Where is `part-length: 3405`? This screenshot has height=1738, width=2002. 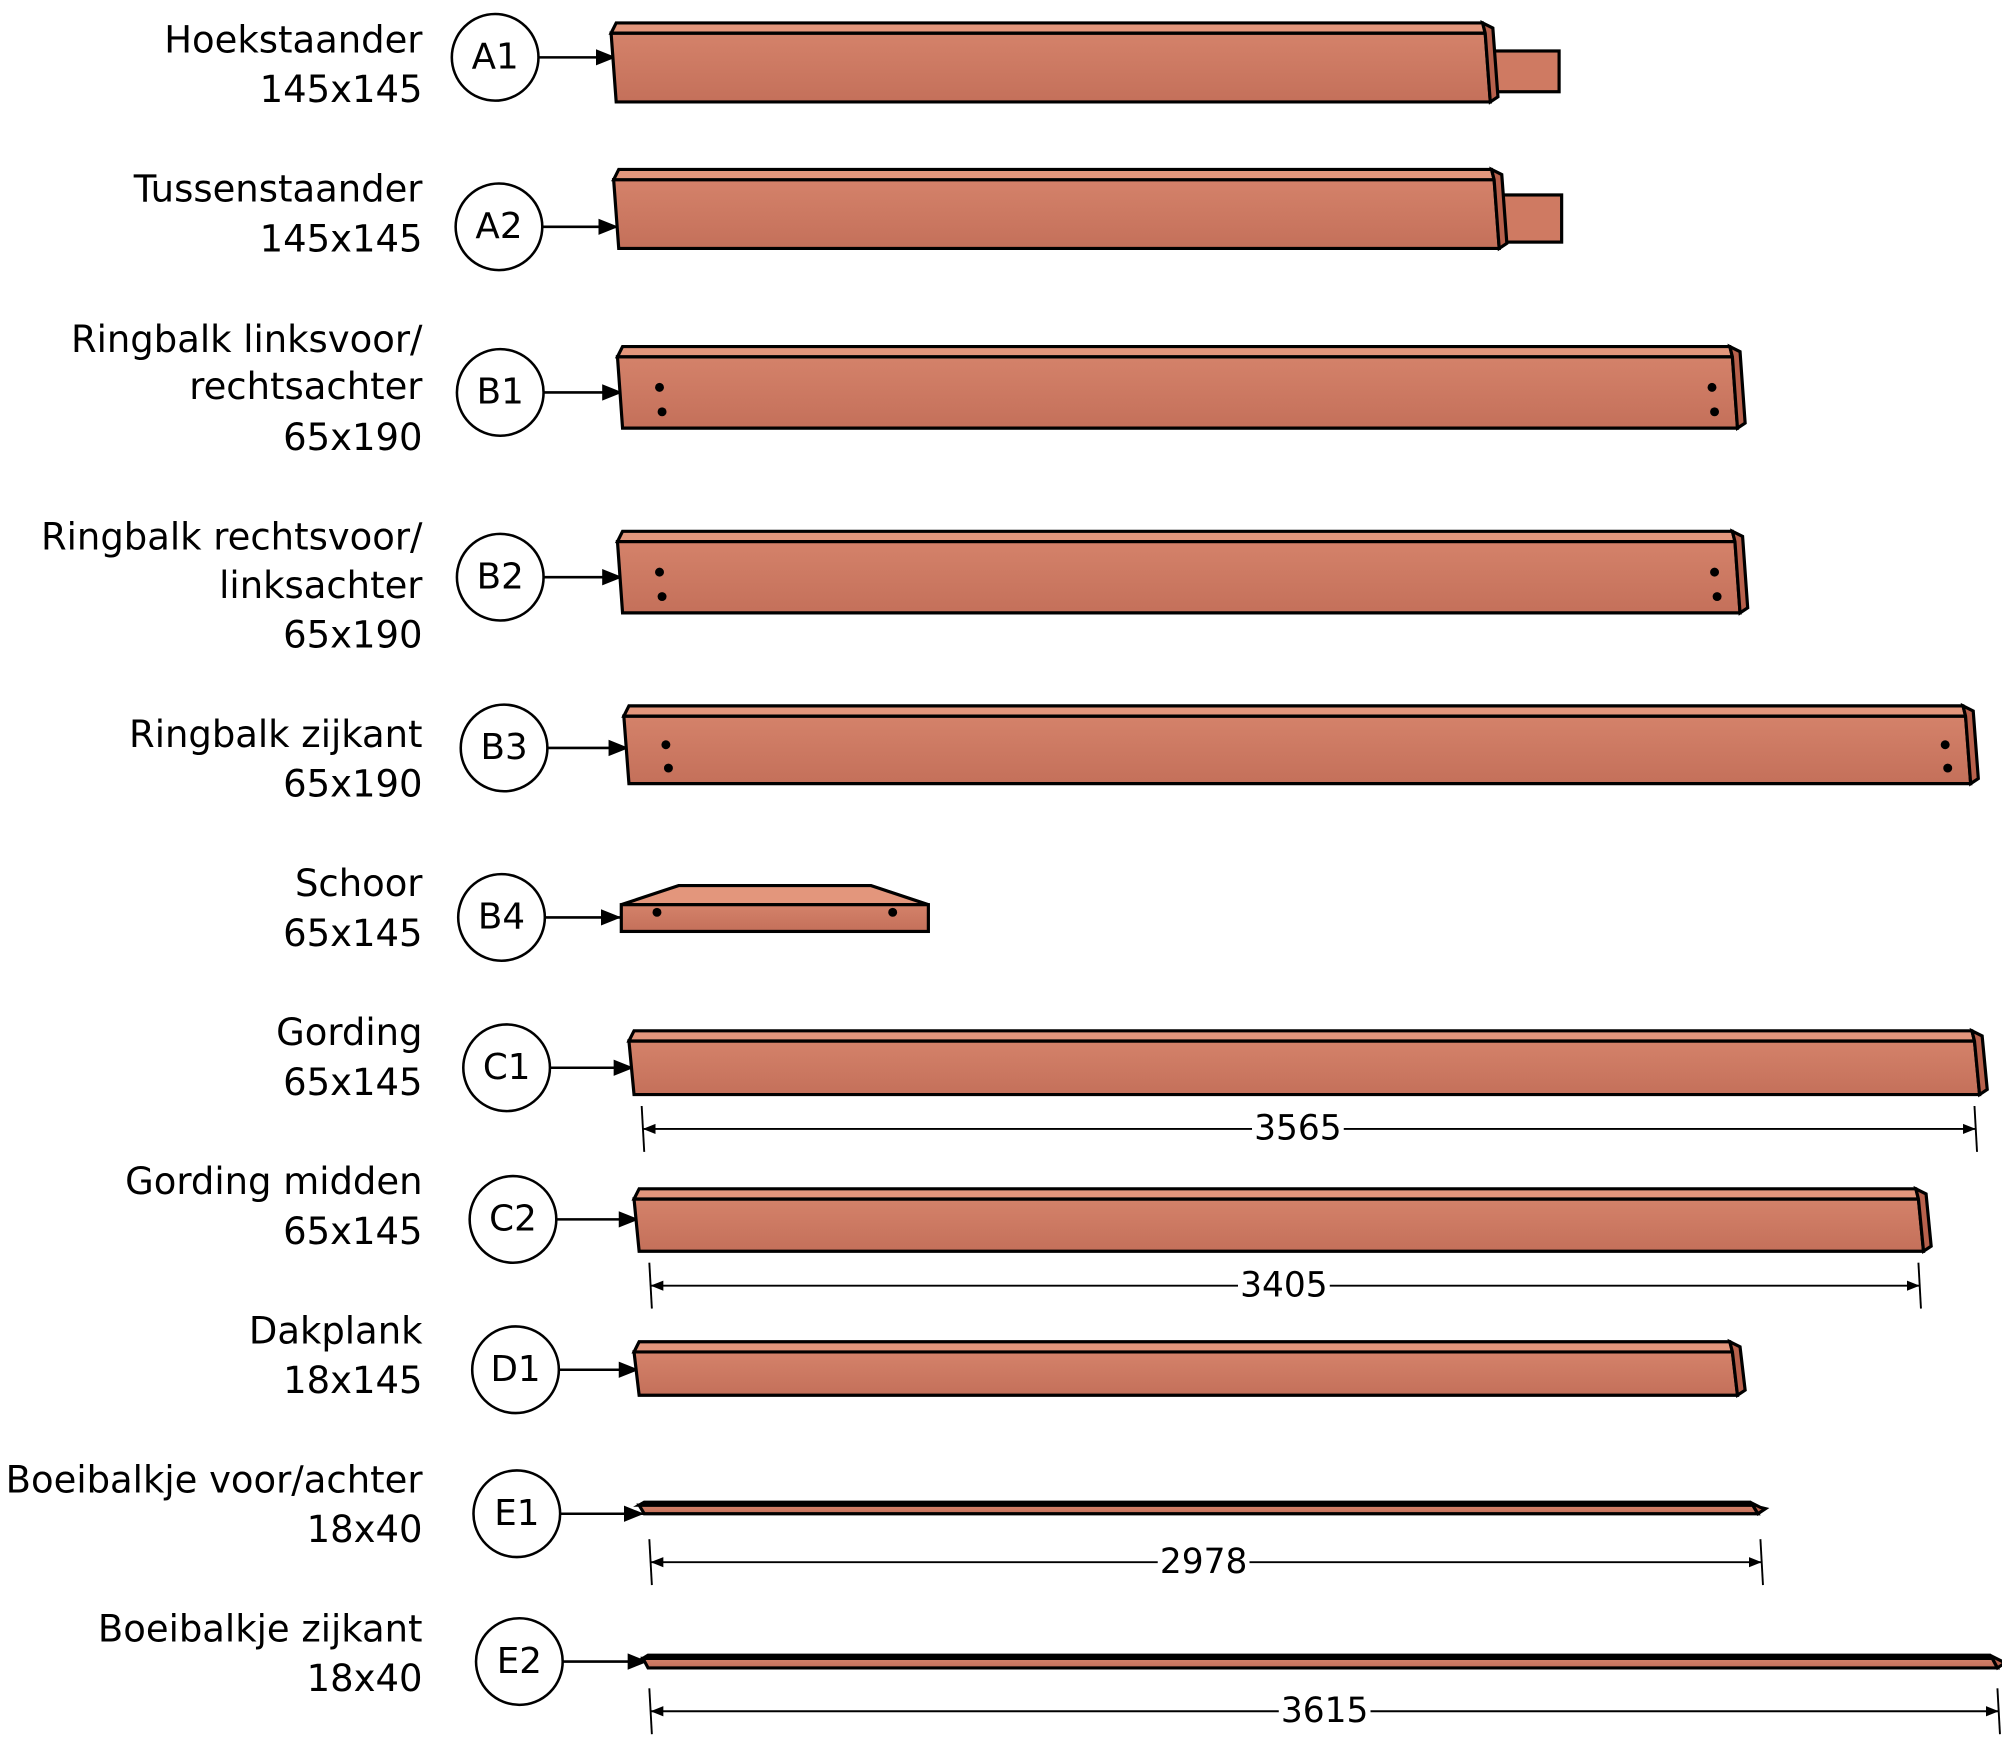 part-length: 3405 is located at coordinates (1284, 1285).